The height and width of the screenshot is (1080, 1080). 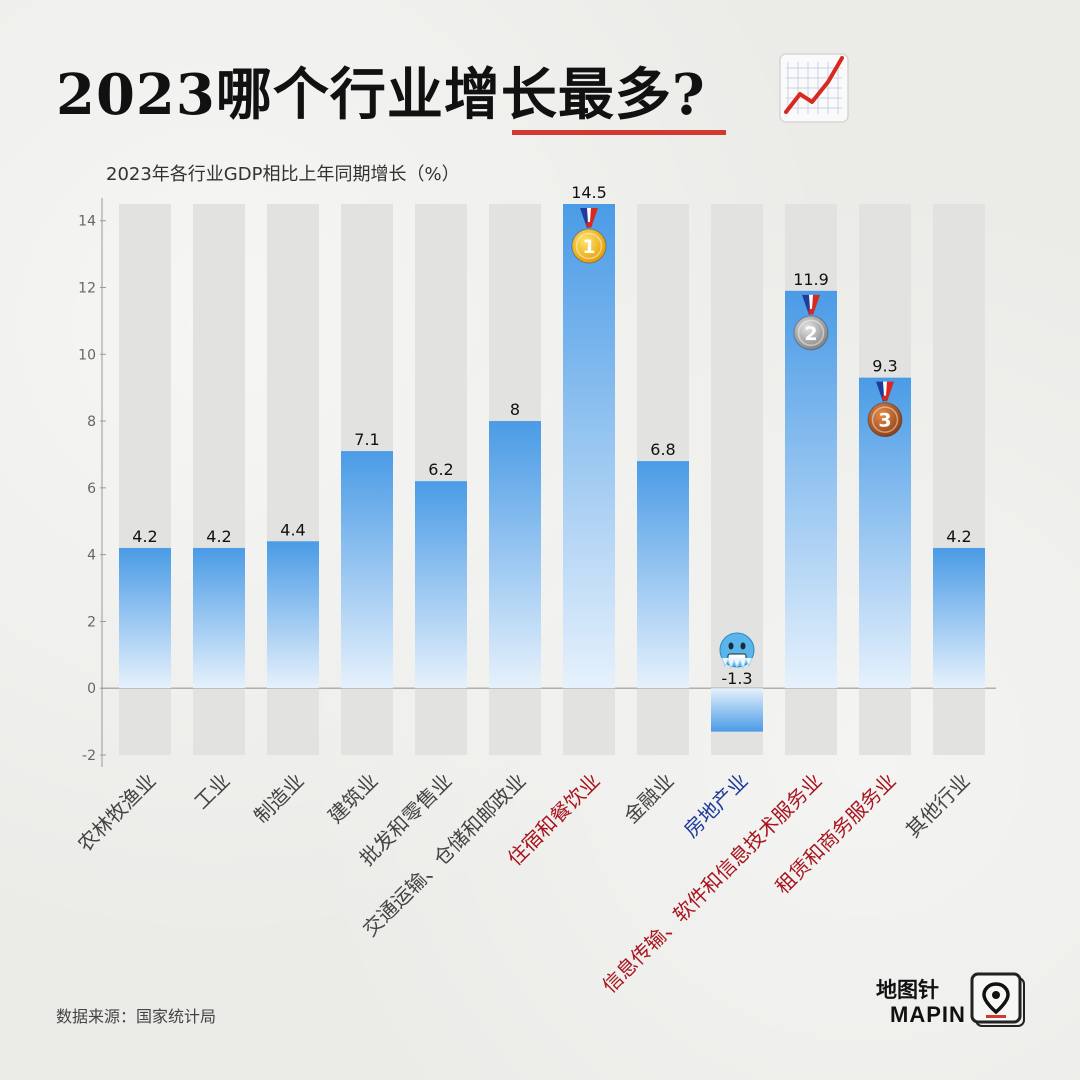 I want to click on map-pin-icon, so click(x=997, y=999).